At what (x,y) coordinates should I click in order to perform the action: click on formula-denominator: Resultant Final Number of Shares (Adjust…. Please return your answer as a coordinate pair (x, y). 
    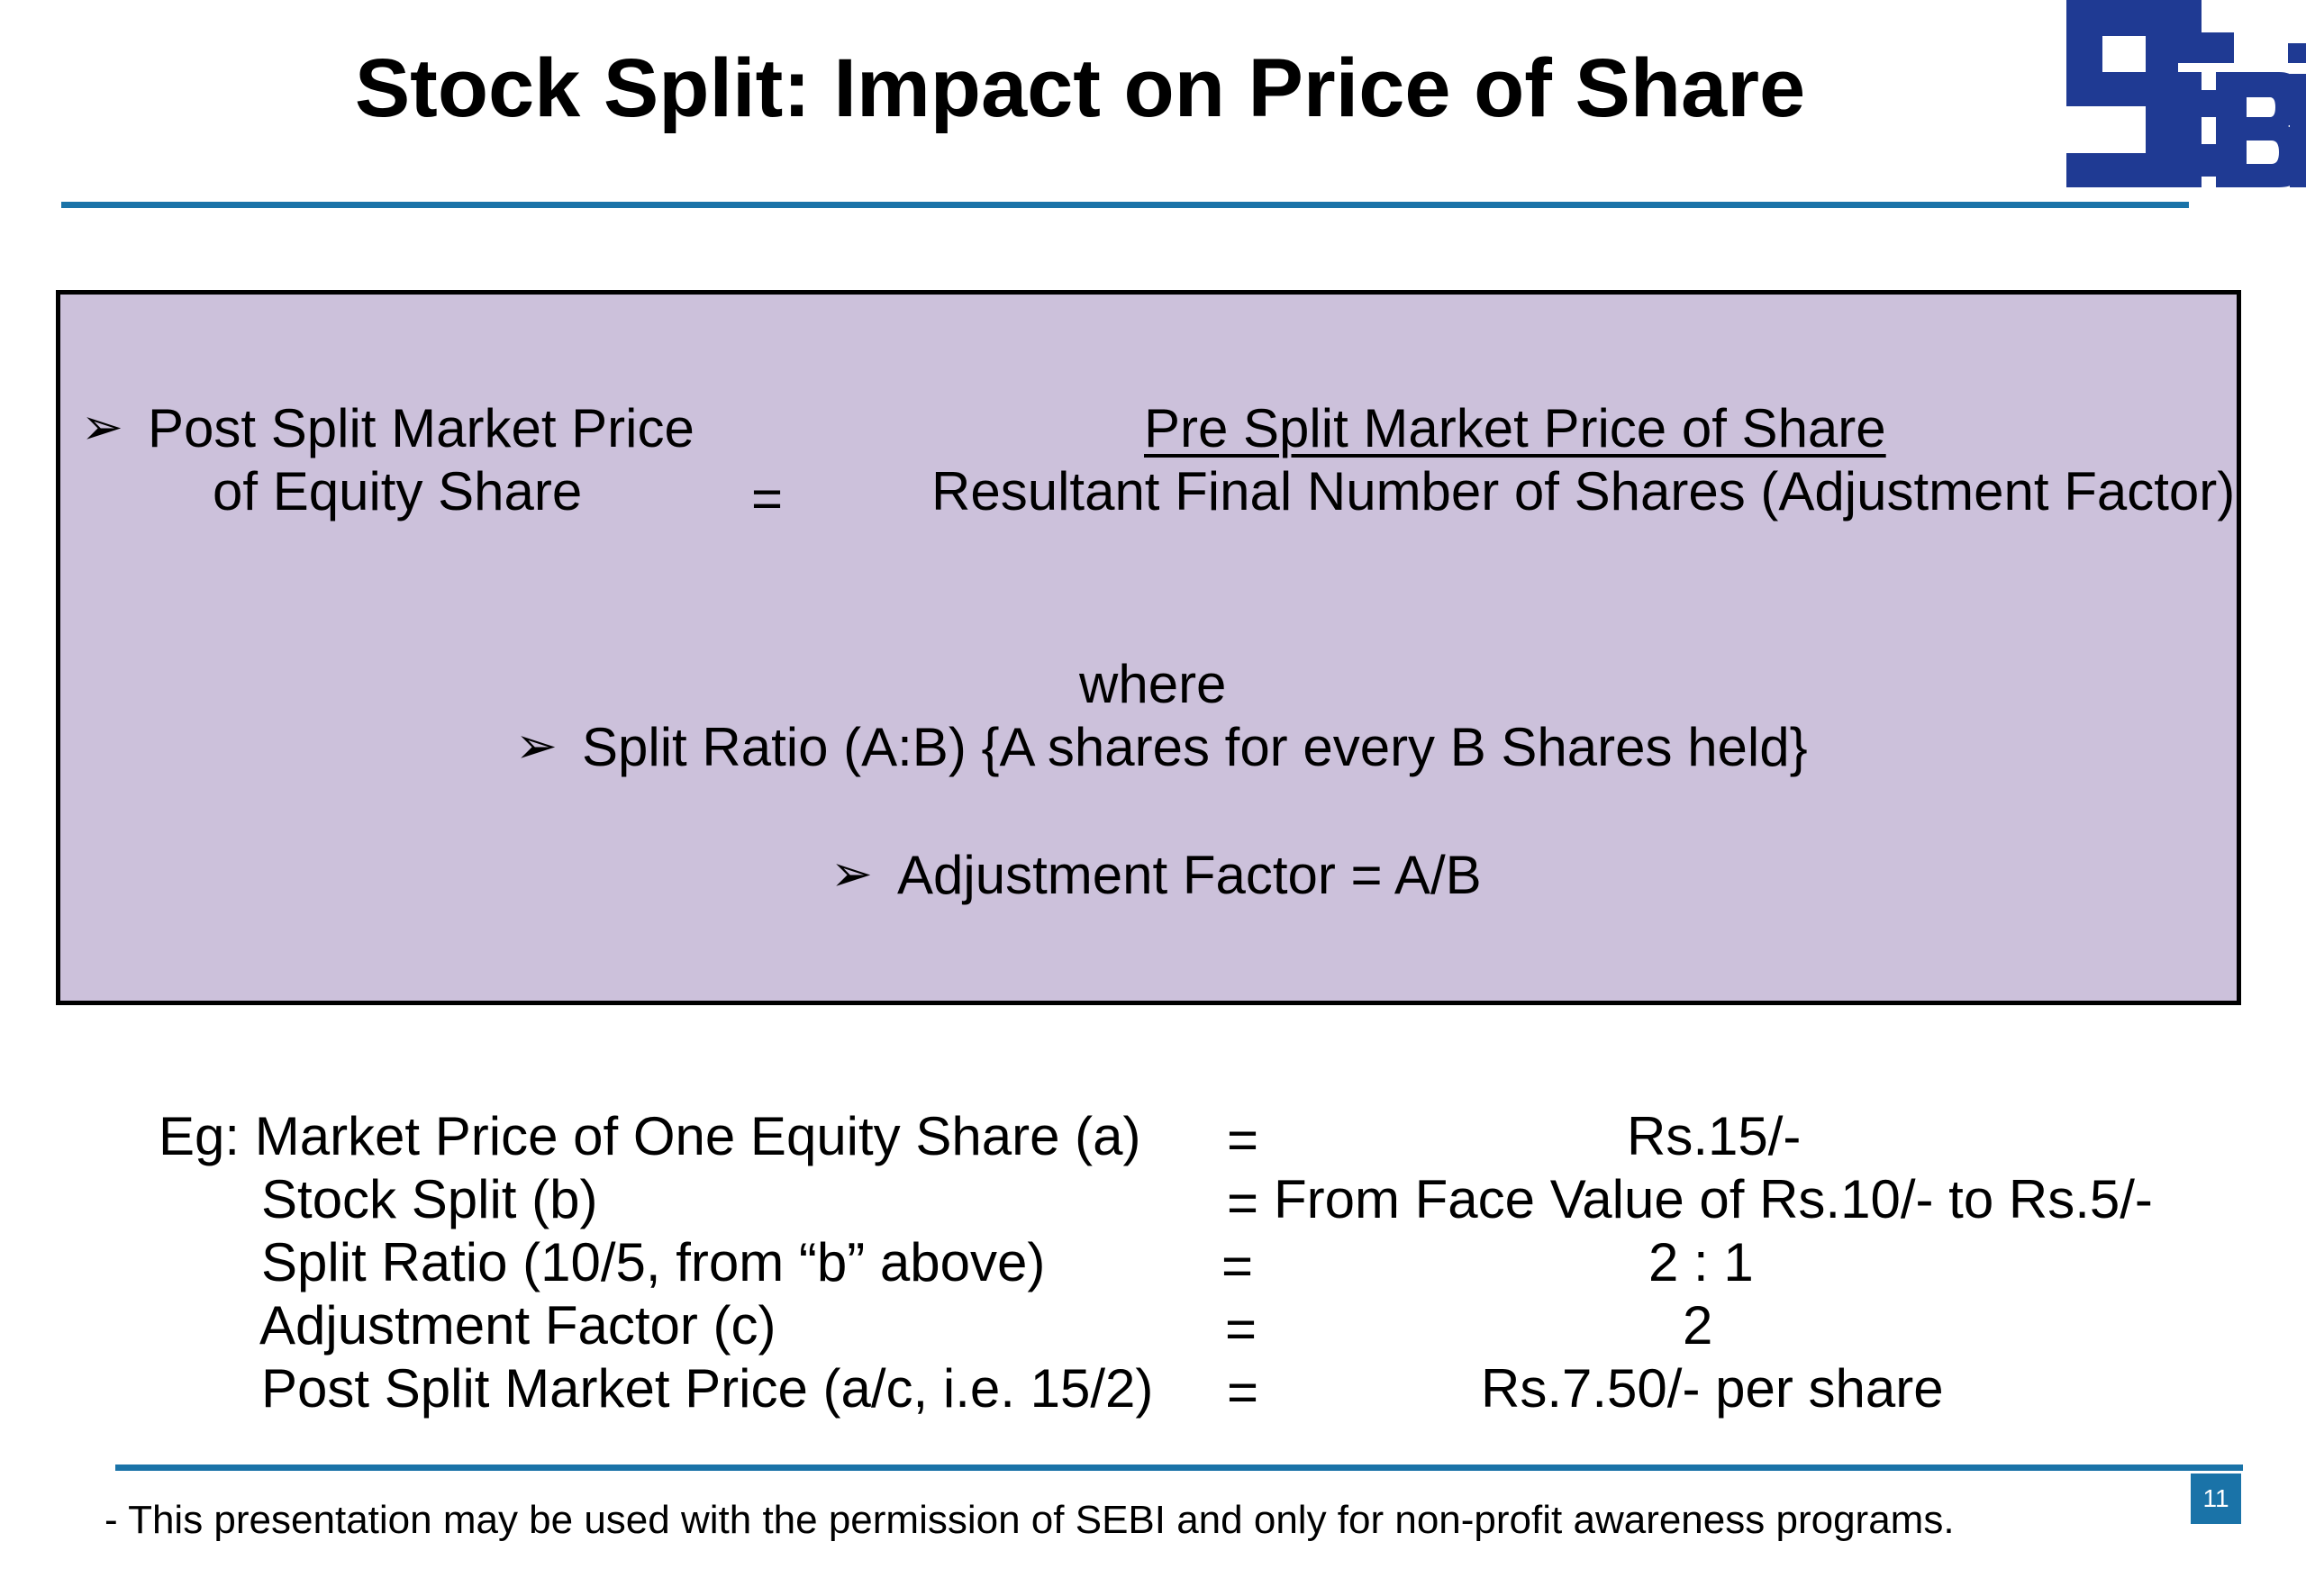
    Looking at the image, I should click on (1583, 491).